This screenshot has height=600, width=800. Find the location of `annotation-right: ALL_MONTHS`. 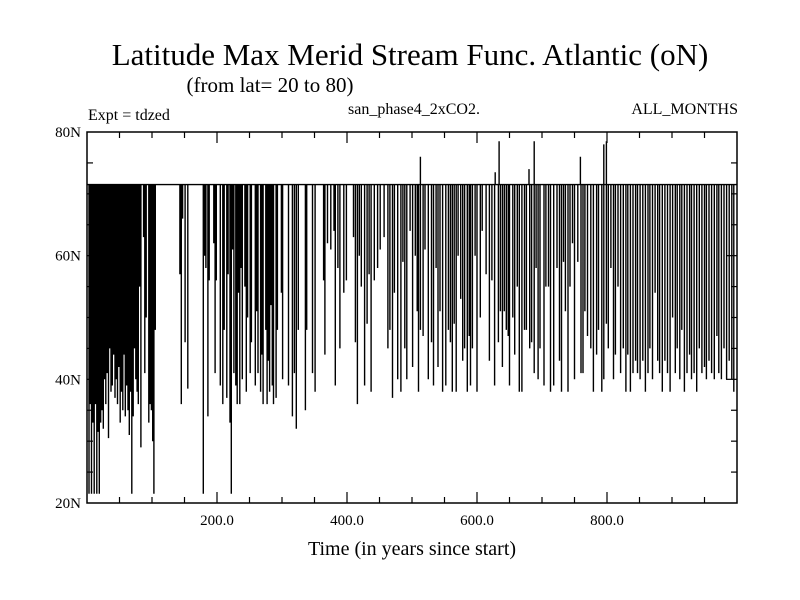

annotation-right: ALL_MONTHS is located at coordinates (684, 109).